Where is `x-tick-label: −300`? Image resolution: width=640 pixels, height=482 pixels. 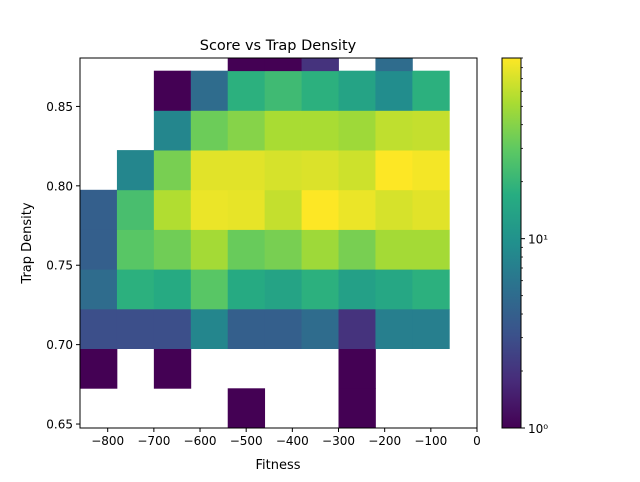 x-tick-label: −300 is located at coordinates (338, 441).